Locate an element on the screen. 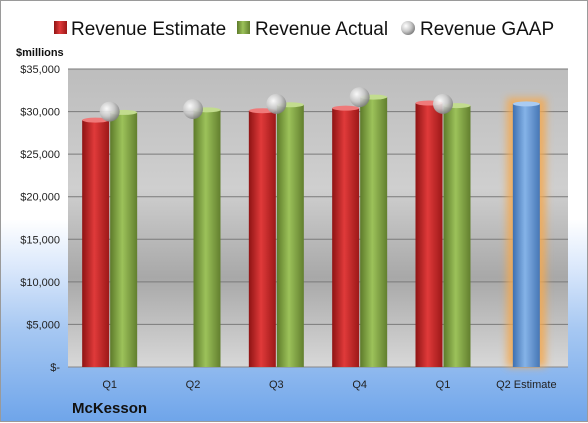  y-tick-label: $- is located at coordinates (55, 368).